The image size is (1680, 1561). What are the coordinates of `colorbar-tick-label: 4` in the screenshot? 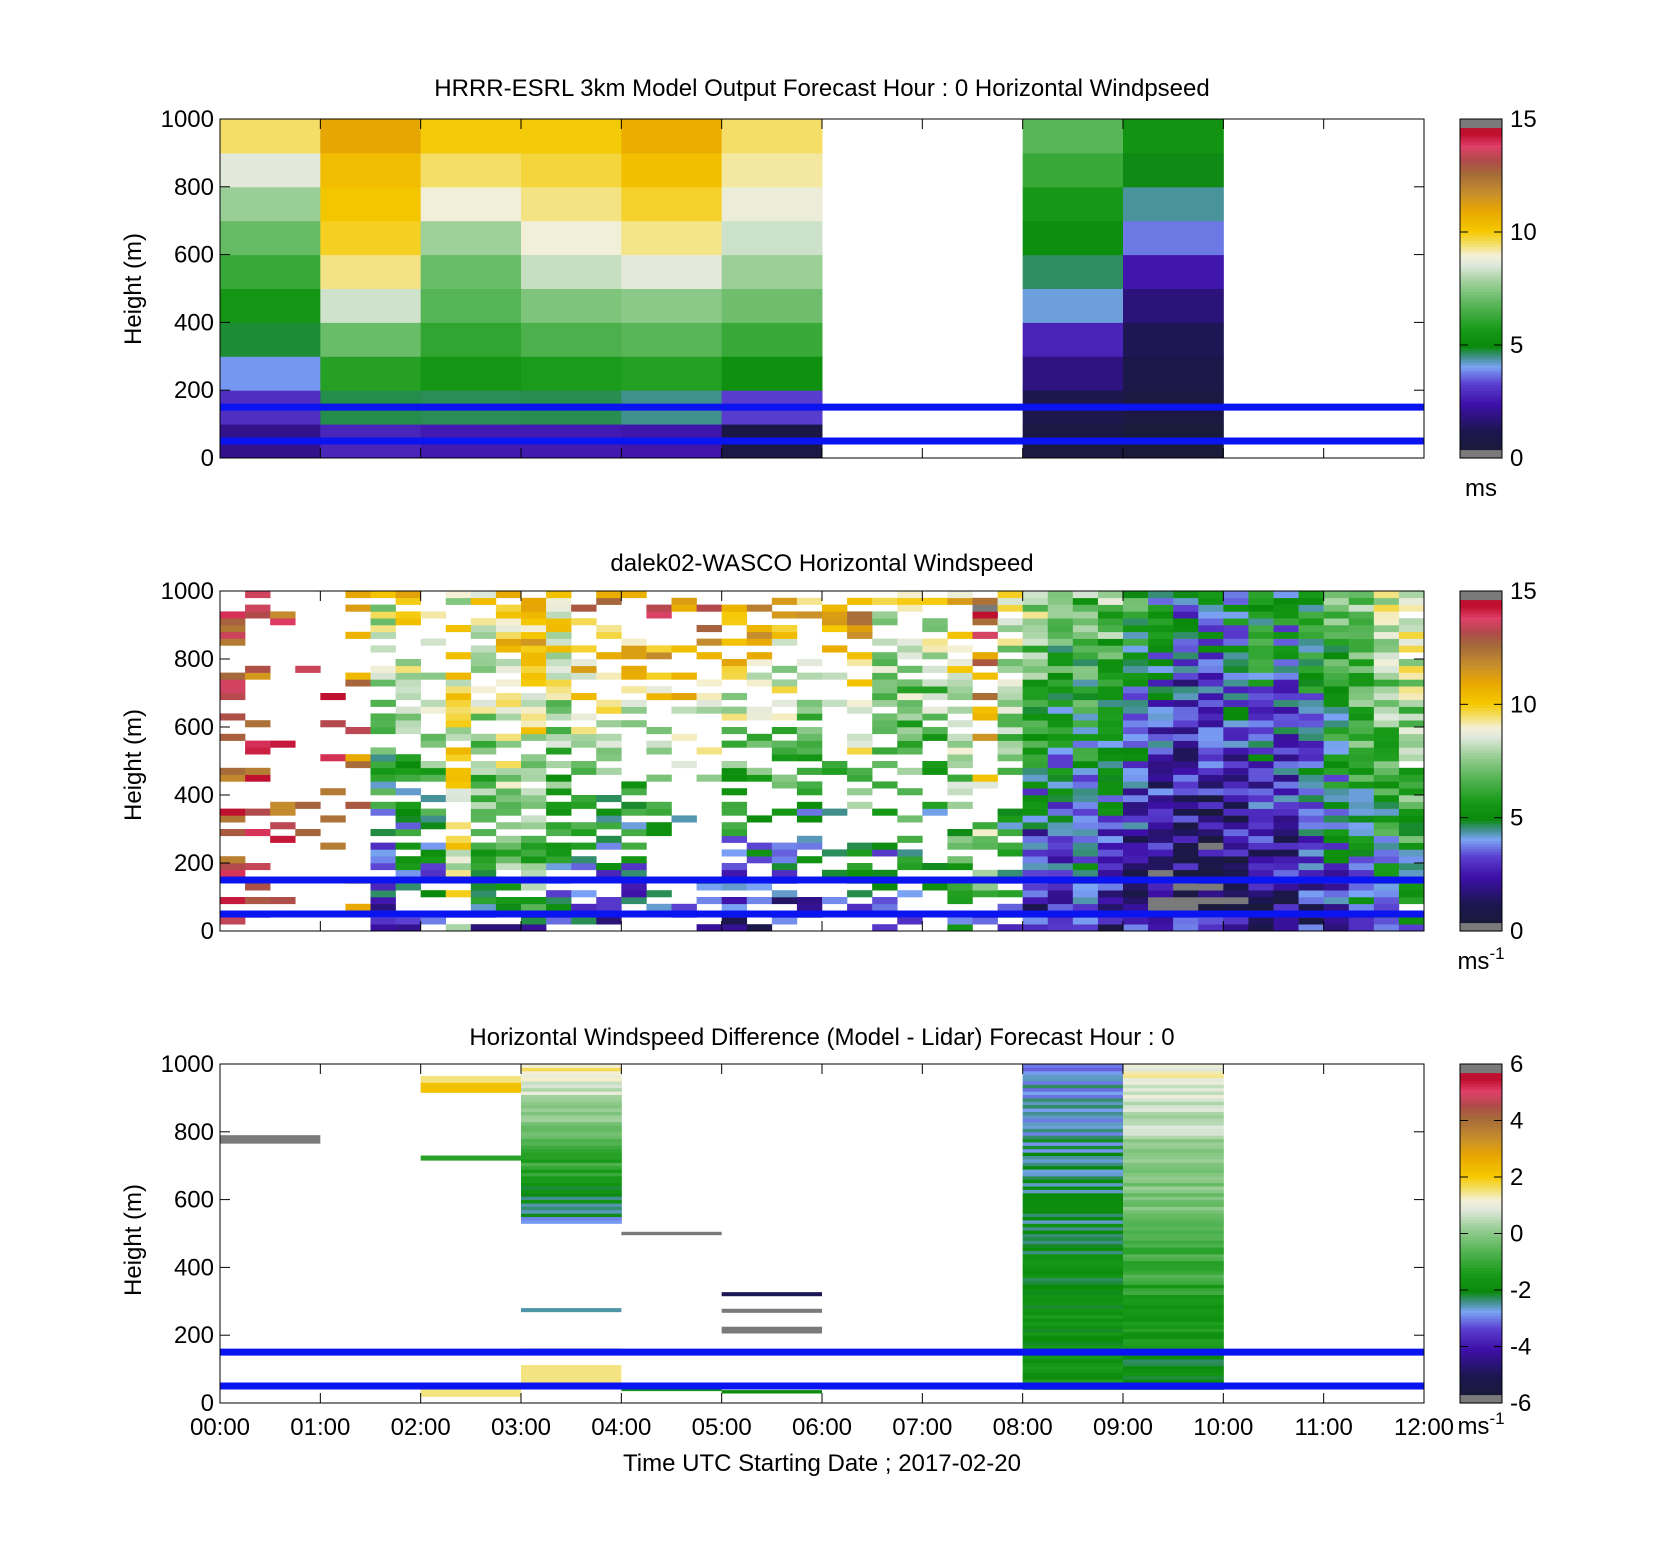 It's located at (1516, 1121).